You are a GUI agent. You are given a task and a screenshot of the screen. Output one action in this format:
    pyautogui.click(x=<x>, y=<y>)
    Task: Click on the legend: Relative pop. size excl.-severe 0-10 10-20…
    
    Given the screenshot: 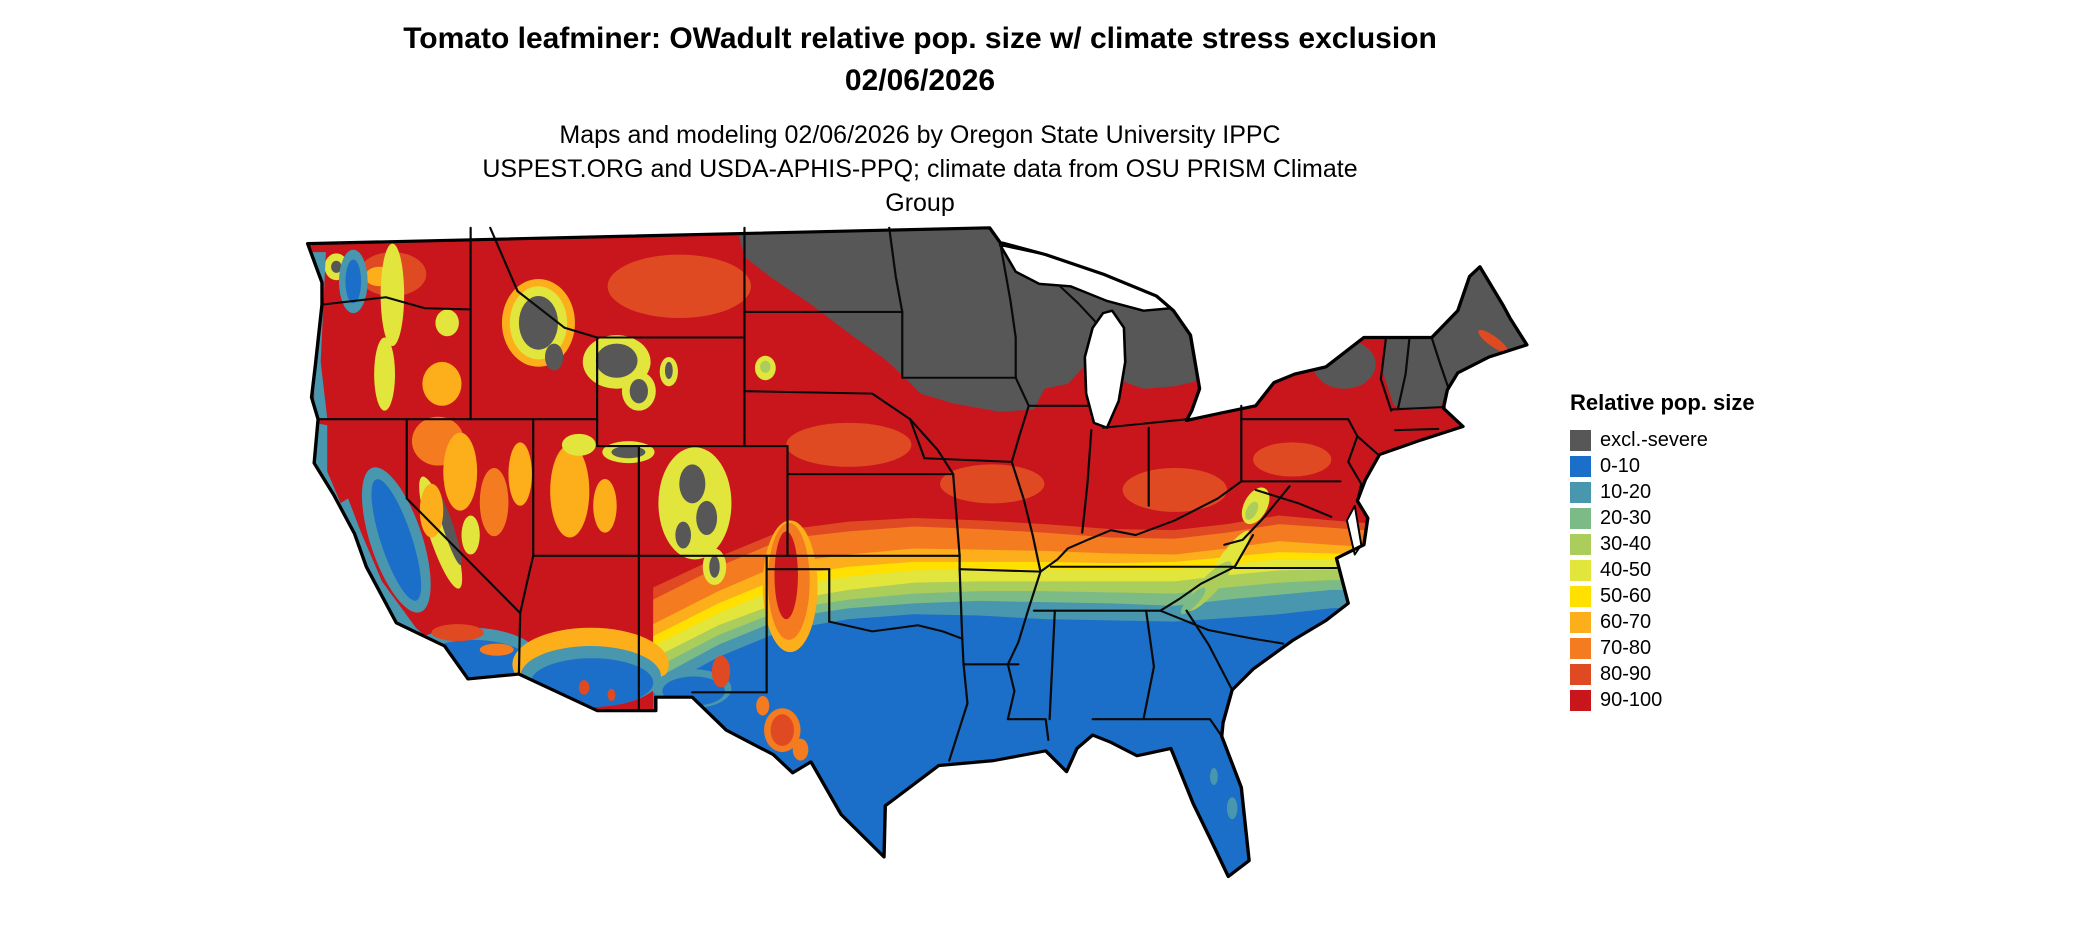 What is the action you would take?
    pyautogui.click(x=1700, y=552)
    